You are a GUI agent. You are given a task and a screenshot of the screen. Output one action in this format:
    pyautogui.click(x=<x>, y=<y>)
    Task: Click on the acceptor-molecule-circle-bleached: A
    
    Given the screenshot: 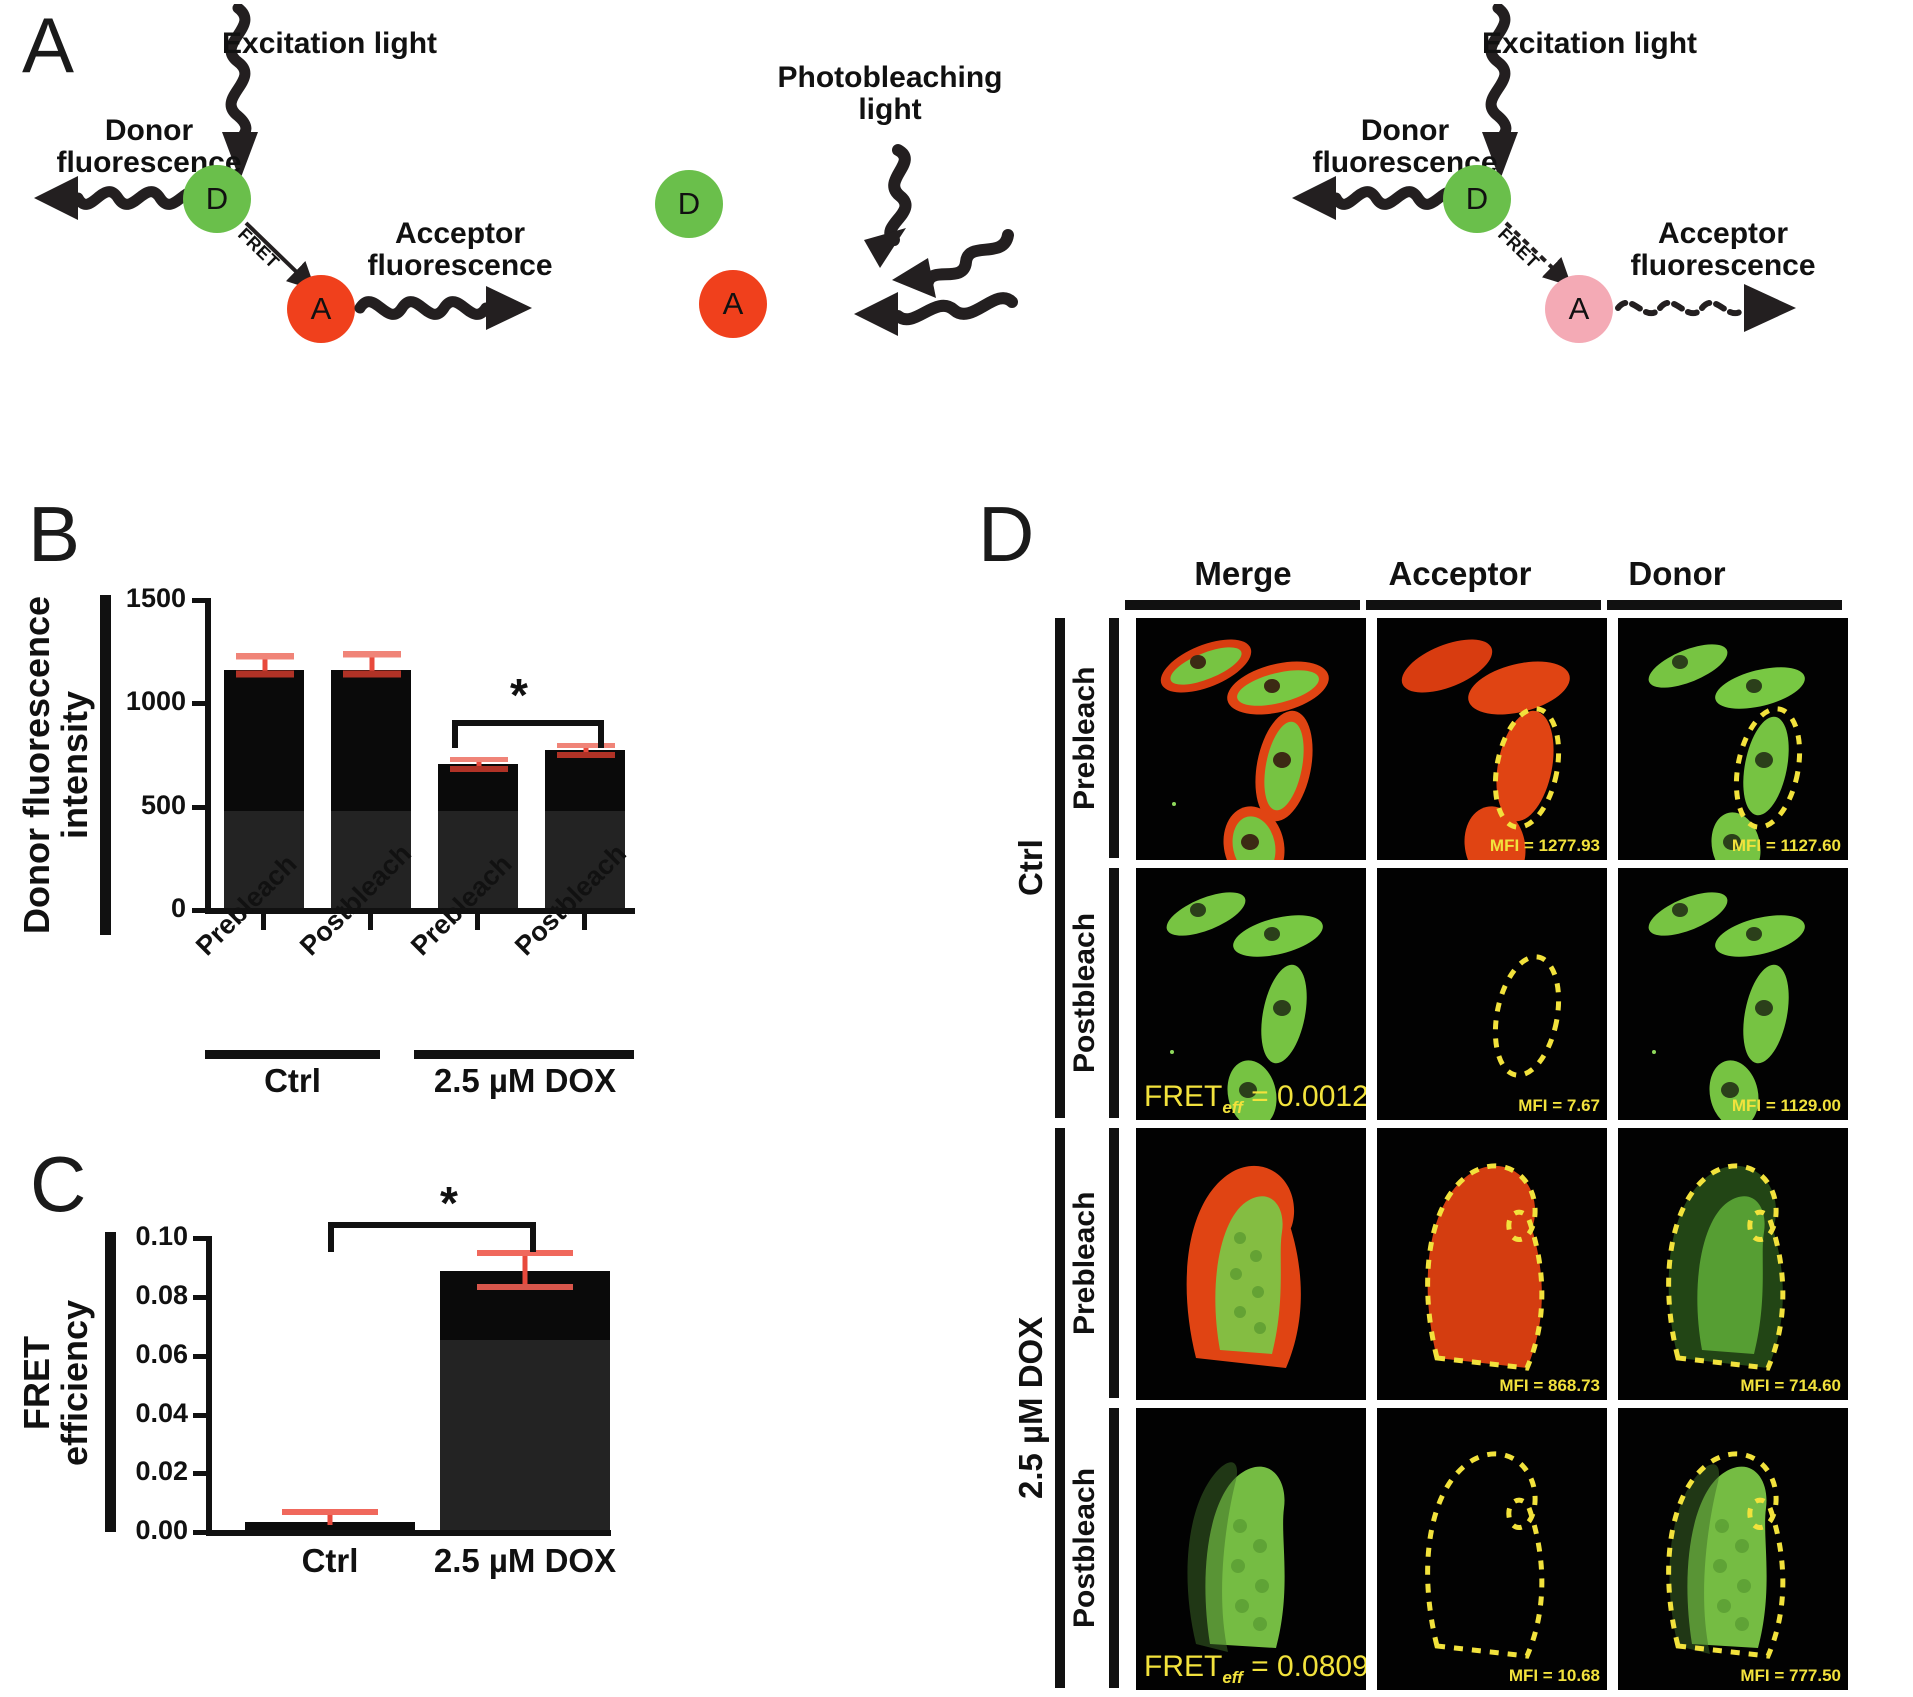 What is the action you would take?
    pyautogui.click(x=1579, y=309)
    